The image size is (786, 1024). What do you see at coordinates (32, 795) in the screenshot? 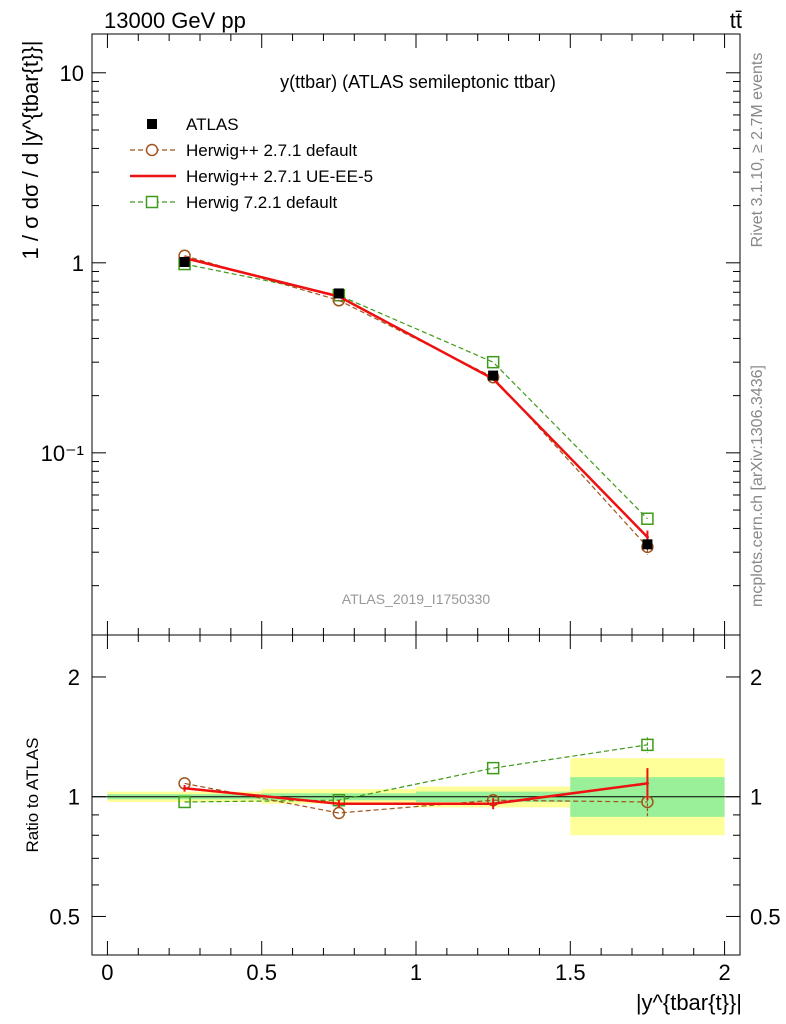
I see `ratio-y-axis-label: Ratio to ATLAS` at bounding box center [32, 795].